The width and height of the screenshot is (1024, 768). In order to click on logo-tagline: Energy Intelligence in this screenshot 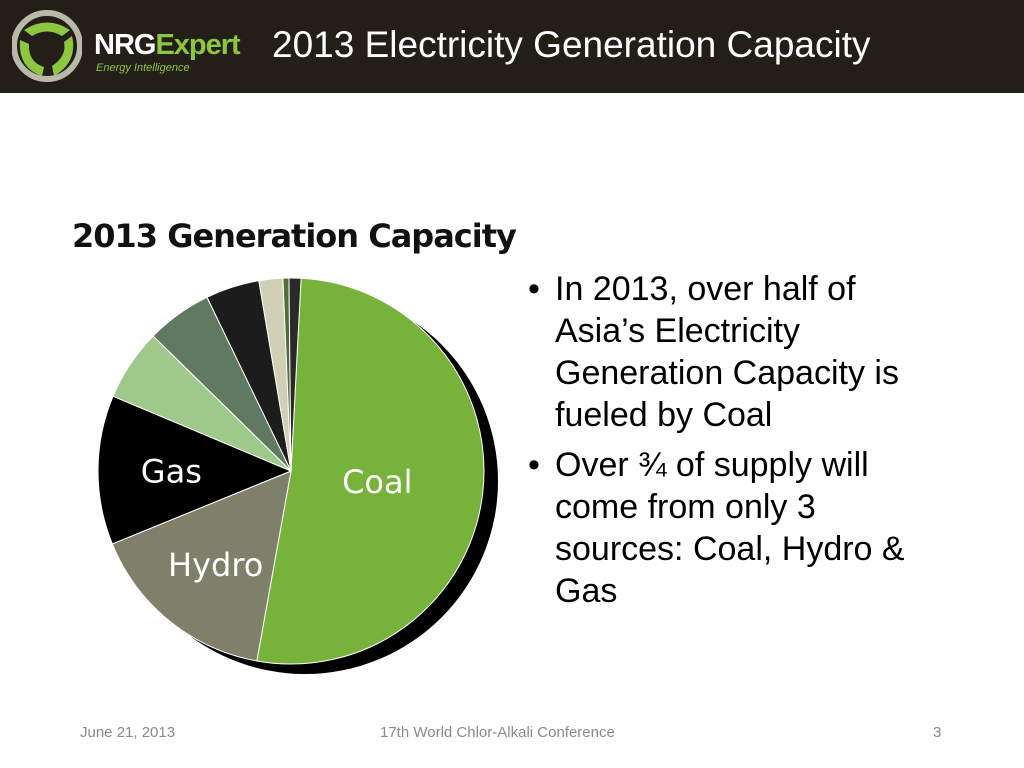, I will do `click(143, 68)`.